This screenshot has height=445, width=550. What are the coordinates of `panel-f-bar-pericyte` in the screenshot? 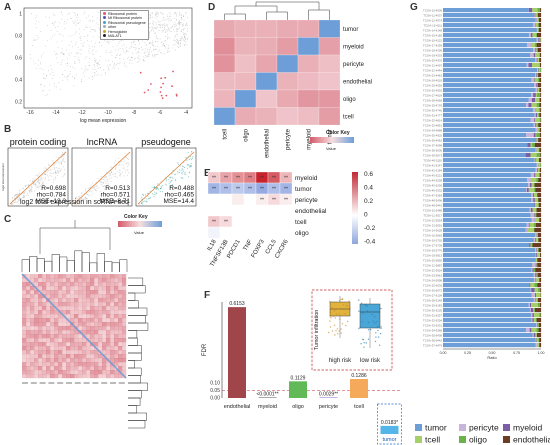 It's located at (328, 397).